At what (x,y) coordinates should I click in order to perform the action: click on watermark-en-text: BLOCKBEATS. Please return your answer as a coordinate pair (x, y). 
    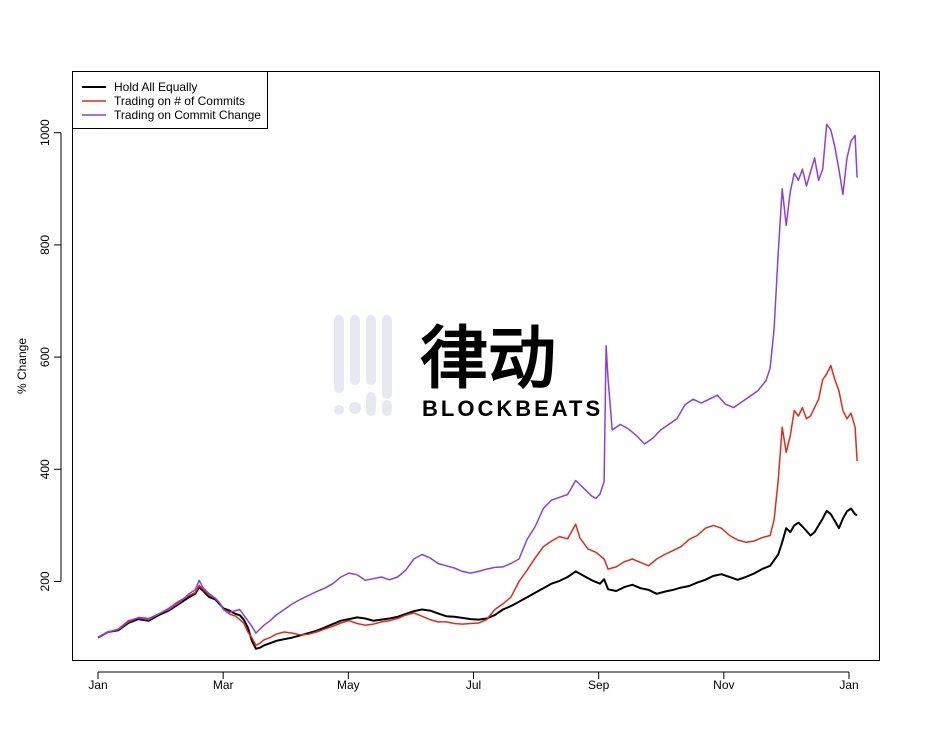
    Looking at the image, I should click on (512, 408).